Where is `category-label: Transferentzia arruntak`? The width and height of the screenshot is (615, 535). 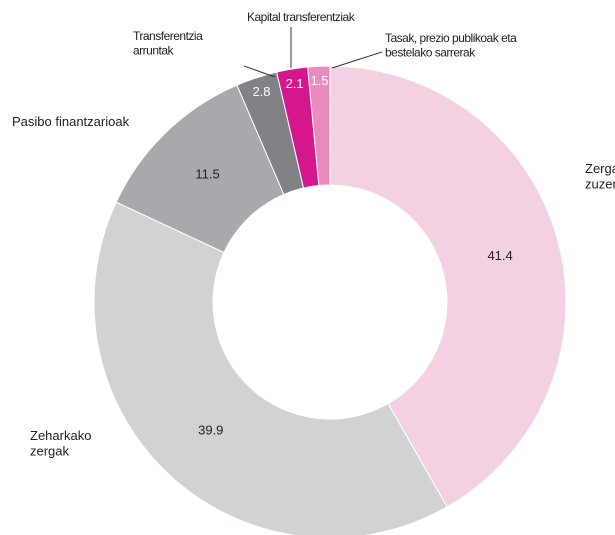 category-label: Transferentzia arruntak is located at coordinates (168, 43).